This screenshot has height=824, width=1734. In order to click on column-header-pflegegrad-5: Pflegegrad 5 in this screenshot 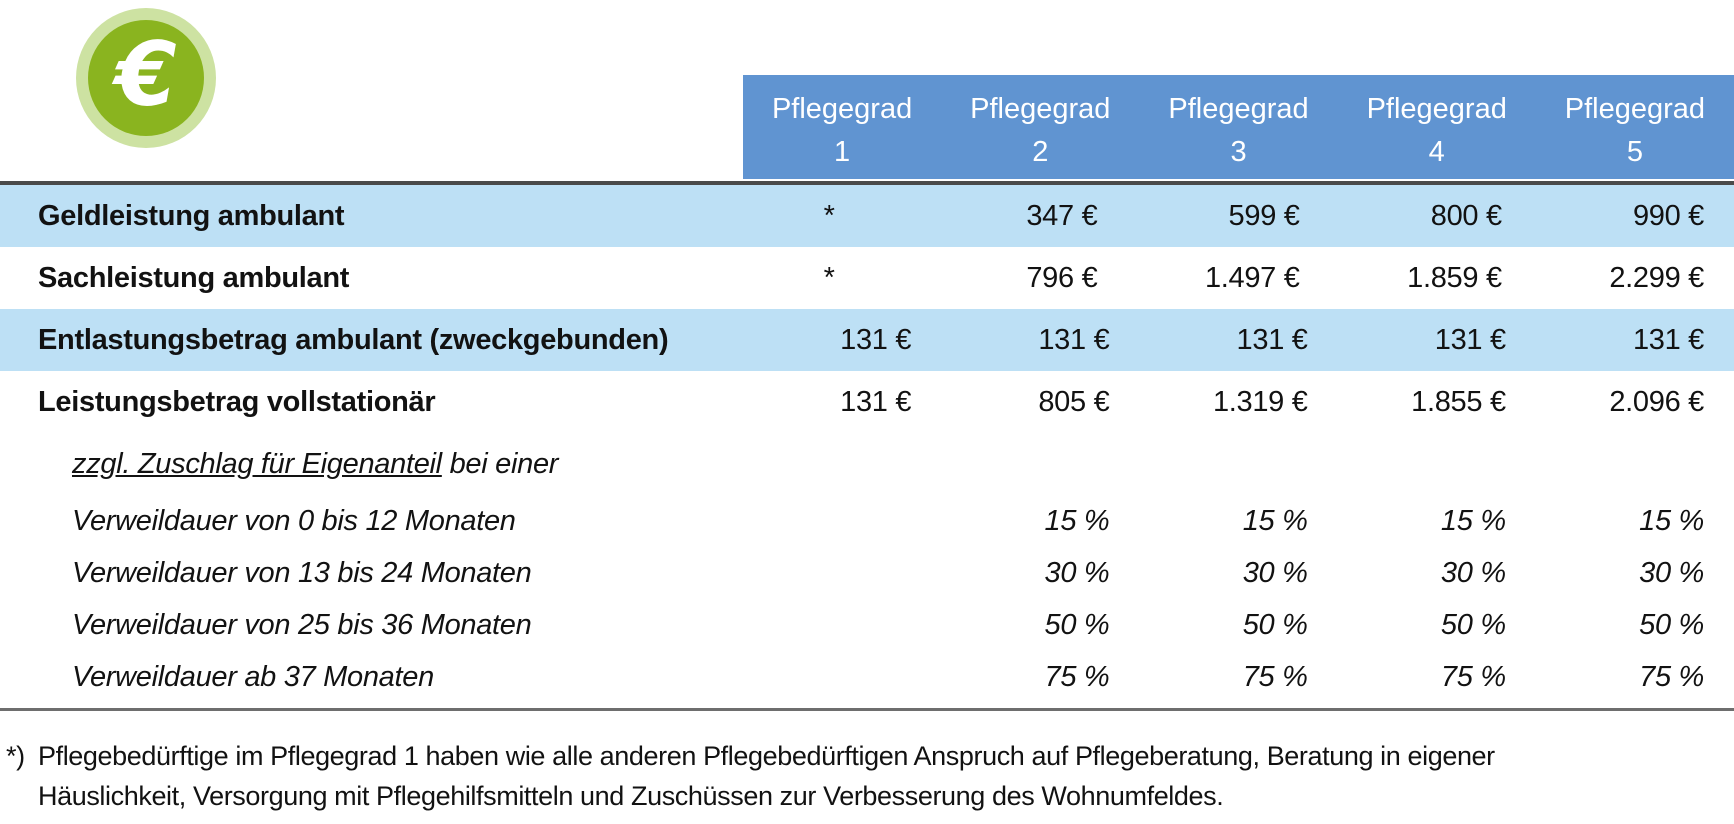, I will do `click(1635, 127)`.